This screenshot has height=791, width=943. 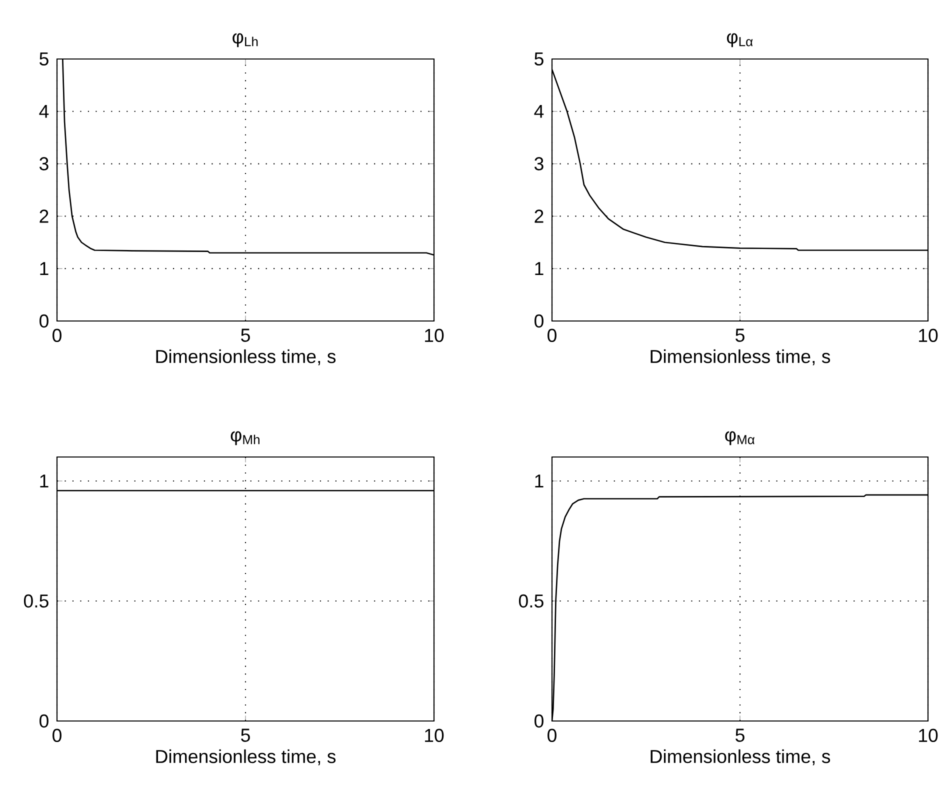 I want to click on chart-title: φ$_{Lh}$, so click(x=245, y=40).